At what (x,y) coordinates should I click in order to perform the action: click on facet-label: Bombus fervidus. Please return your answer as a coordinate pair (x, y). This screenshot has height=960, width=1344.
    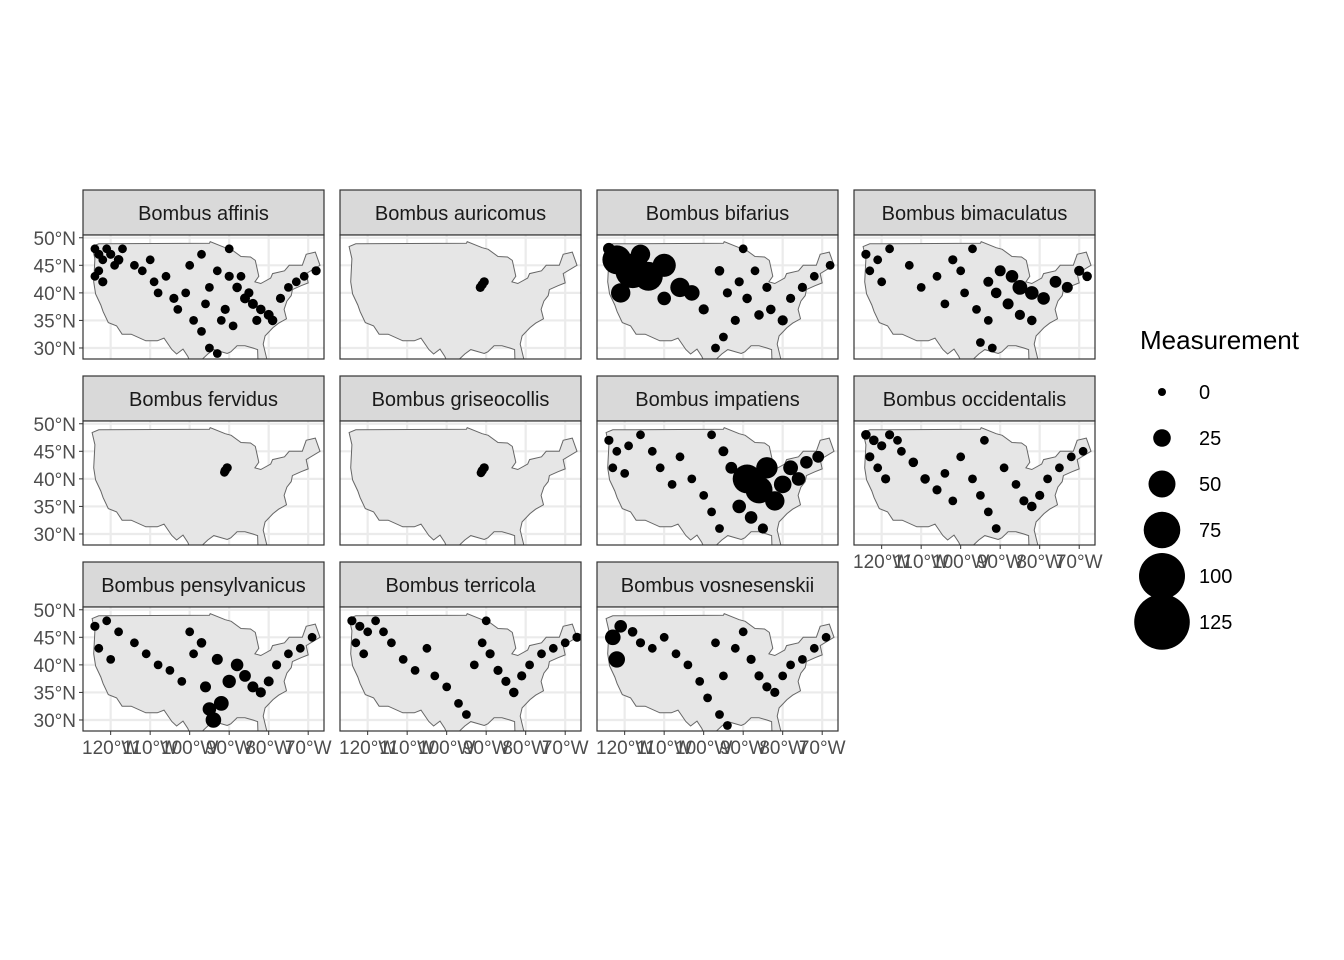
    Looking at the image, I should click on (203, 400).